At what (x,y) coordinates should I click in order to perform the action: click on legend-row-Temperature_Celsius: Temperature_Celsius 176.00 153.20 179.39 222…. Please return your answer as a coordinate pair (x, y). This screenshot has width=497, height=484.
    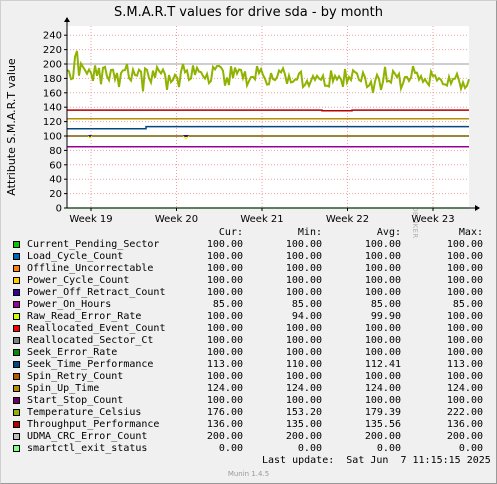
    Looking at the image, I should click on (251, 413).